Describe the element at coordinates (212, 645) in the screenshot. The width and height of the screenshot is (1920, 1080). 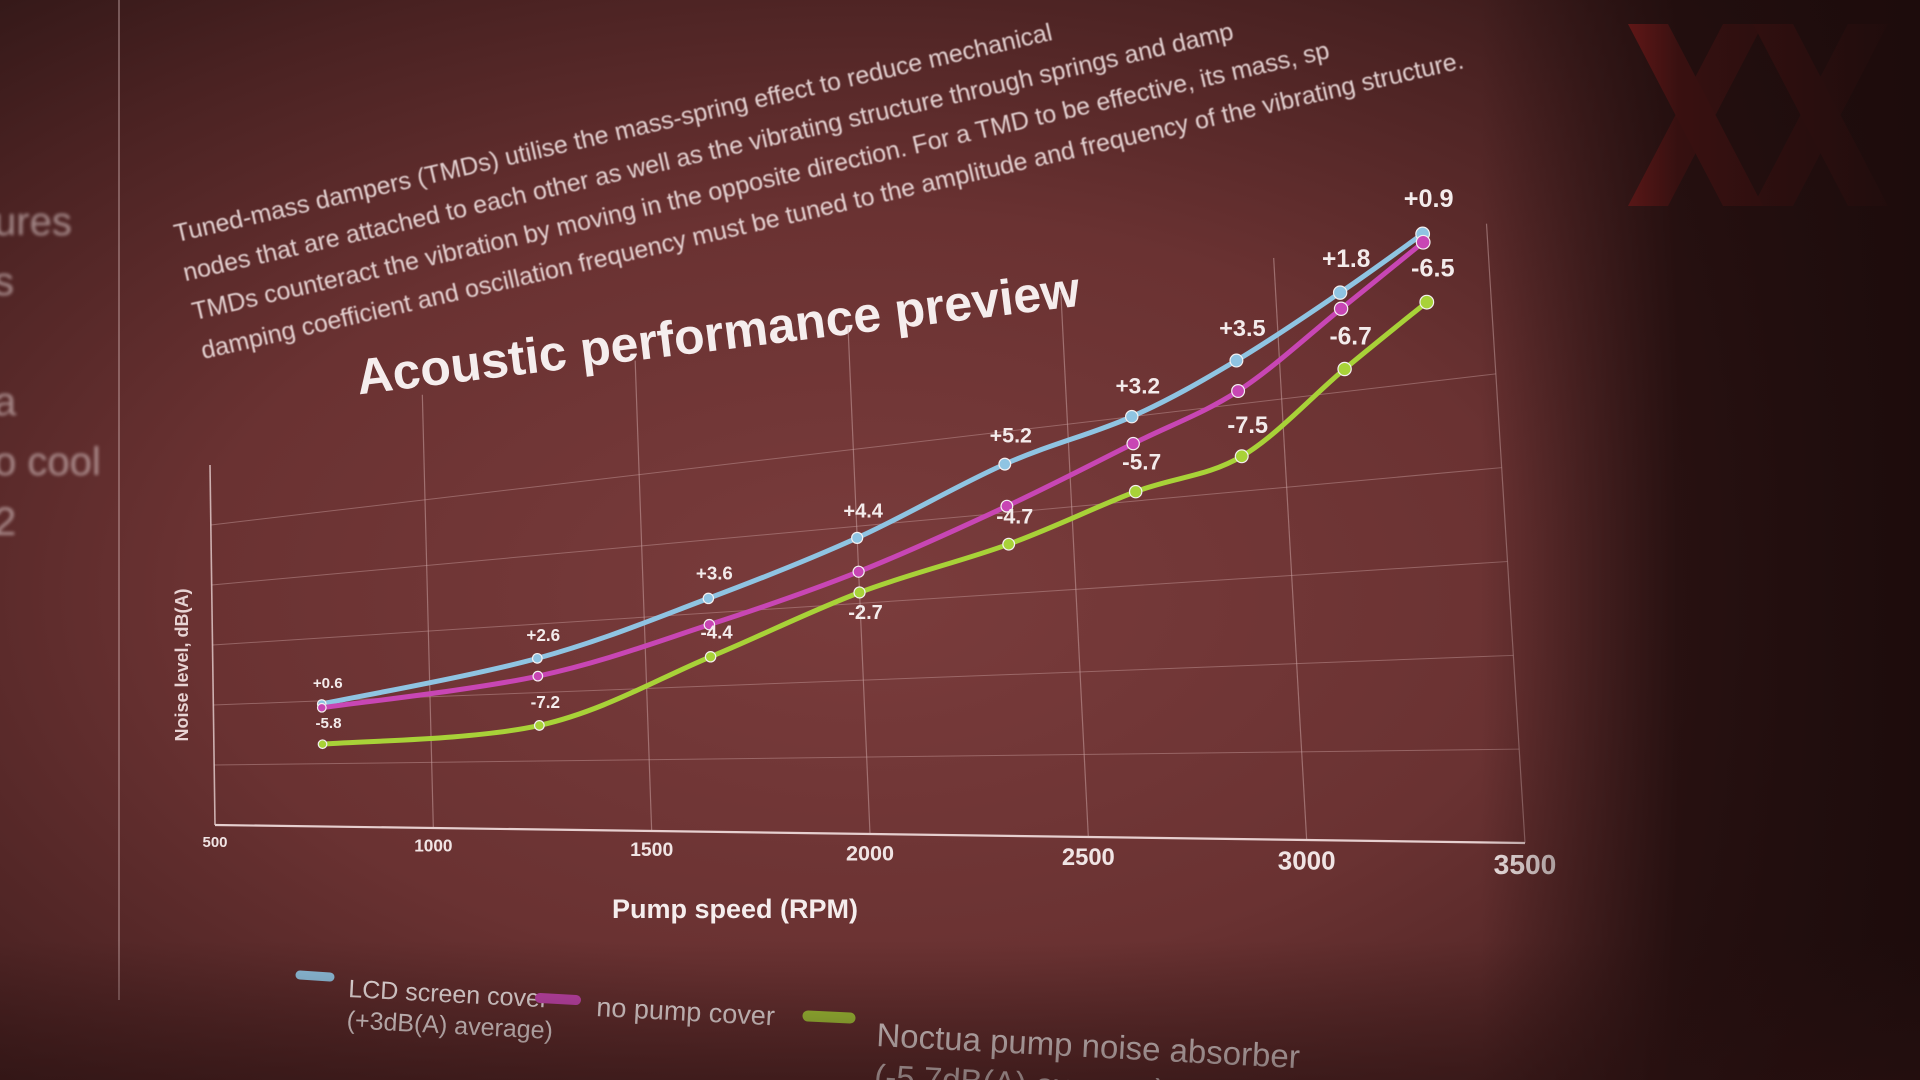
I see `y-axis-line` at that location.